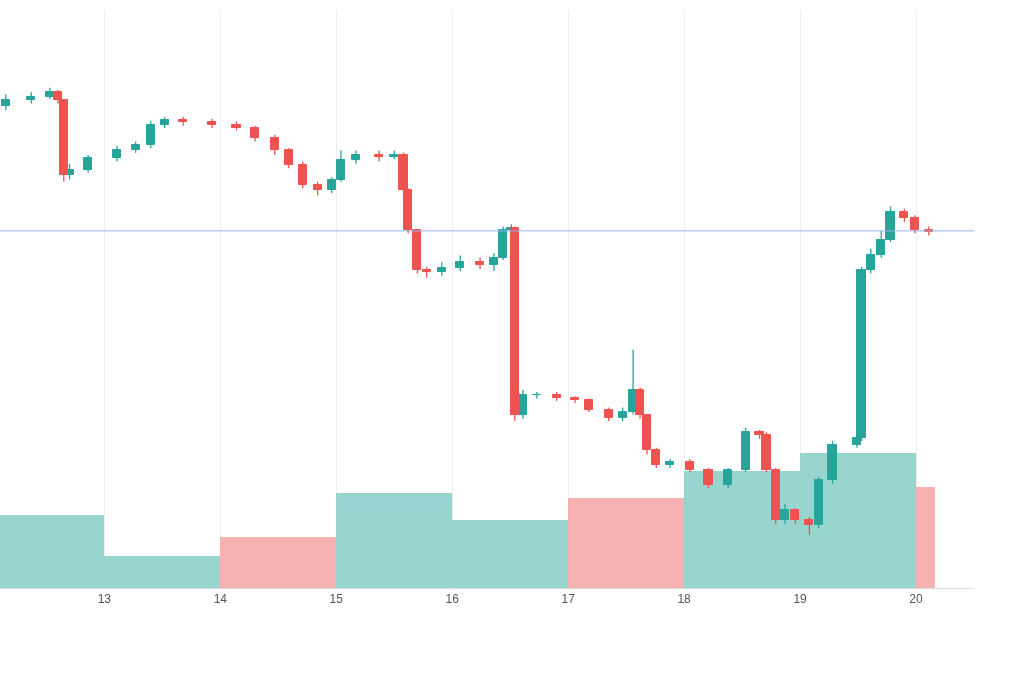  What do you see at coordinates (684, 599) in the screenshot?
I see `x-tick-label: 18` at bounding box center [684, 599].